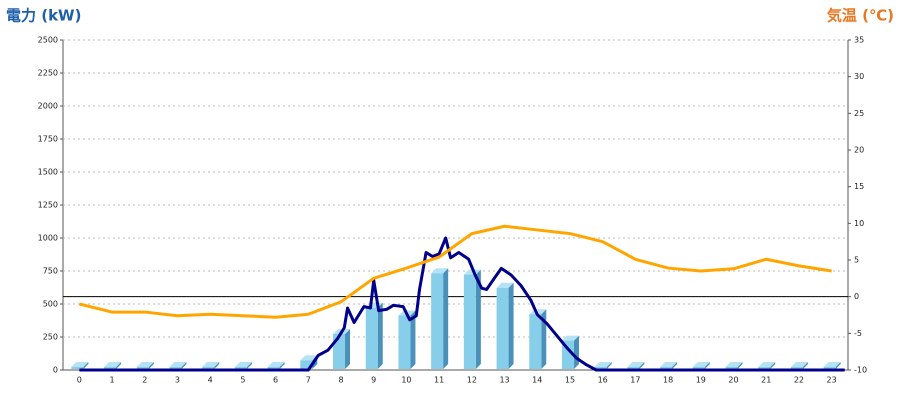 The image size is (900, 404). What do you see at coordinates (112, 380) in the screenshot?
I see `x-tick-label: 1` at bounding box center [112, 380].